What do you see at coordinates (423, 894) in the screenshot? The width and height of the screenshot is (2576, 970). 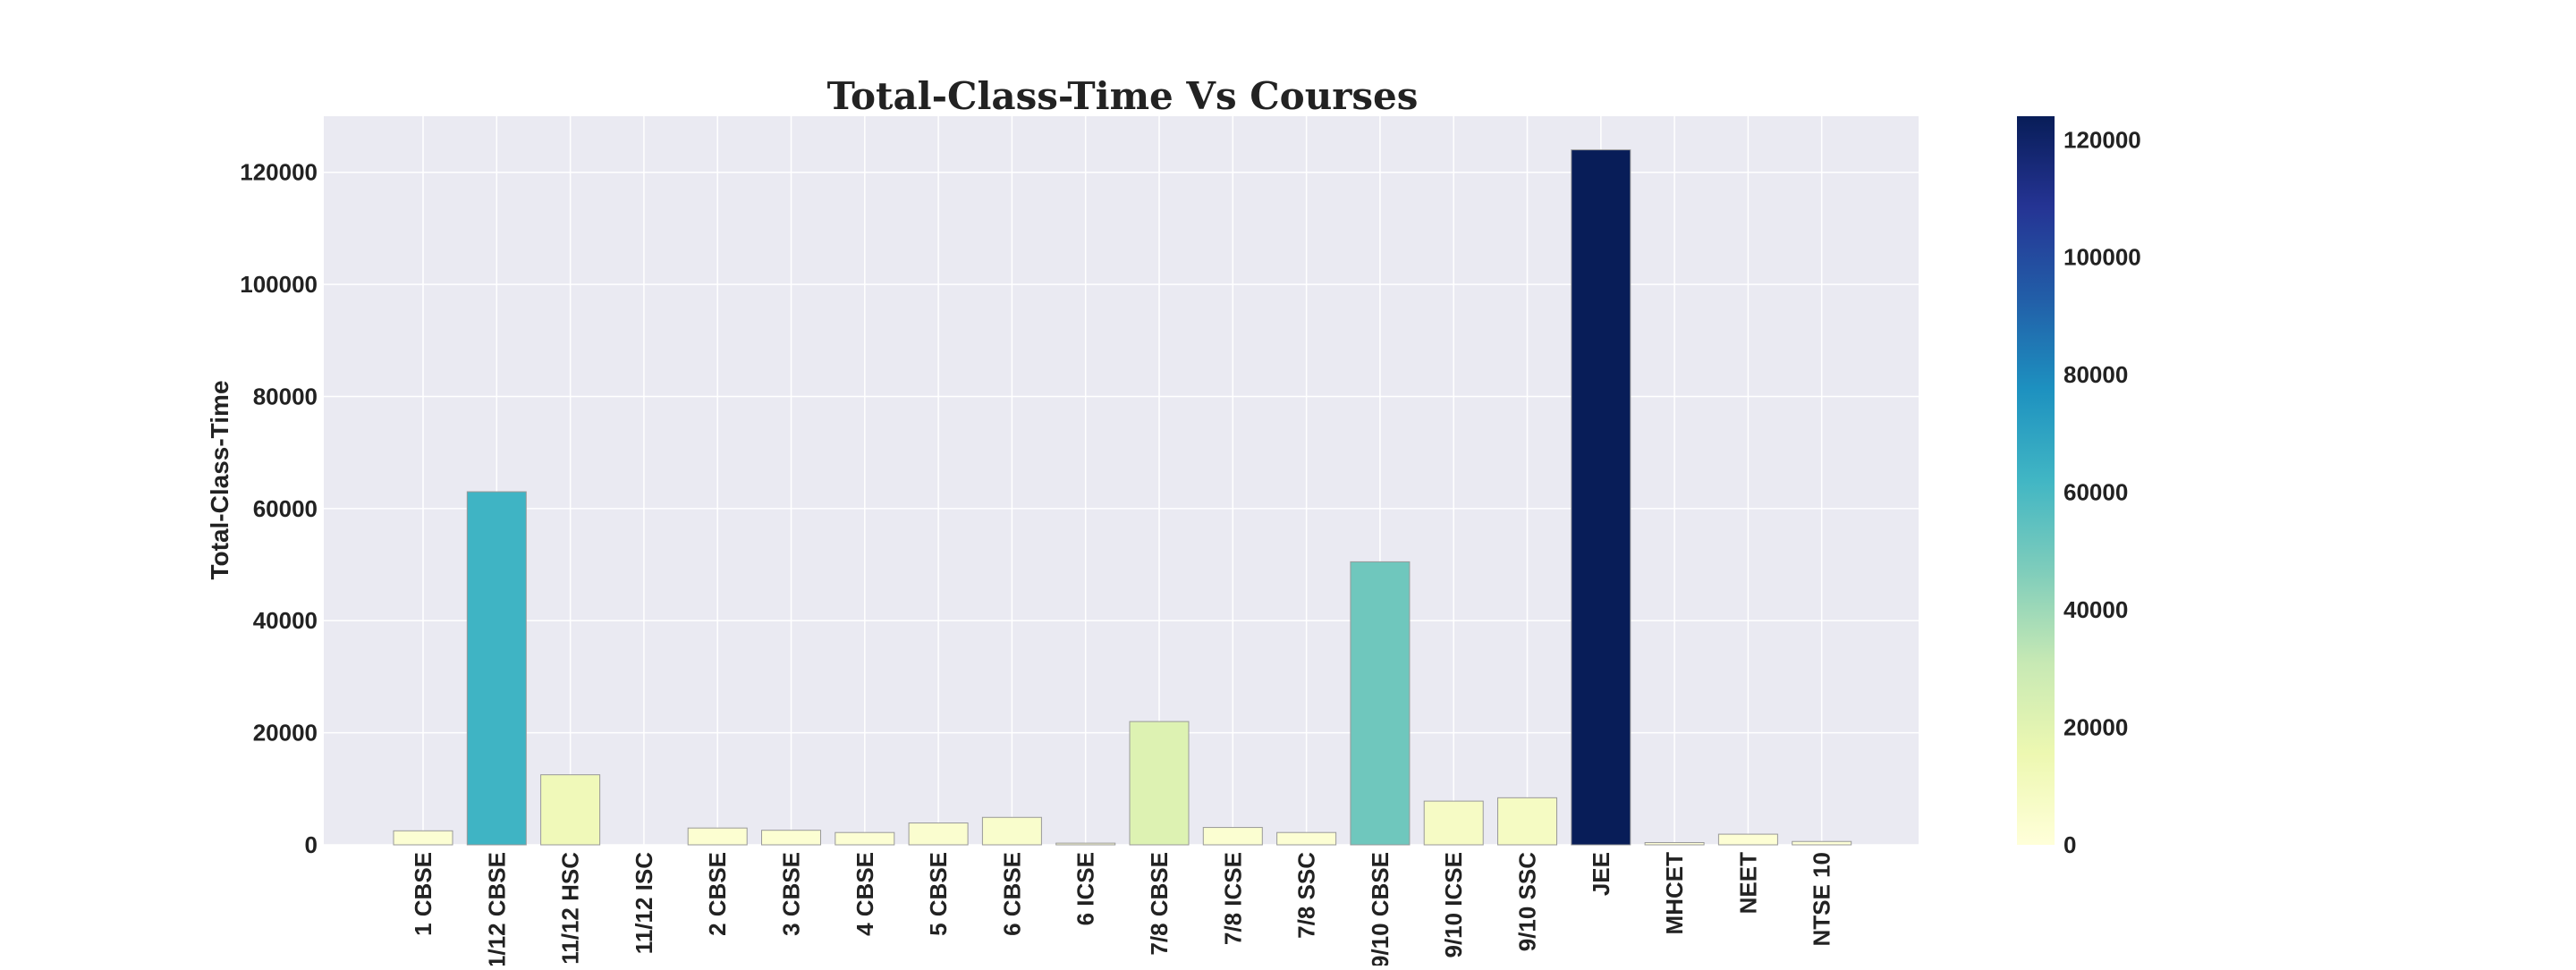 I see `x-tick-label: 1 CBSE` at bounding box center [423, 894].